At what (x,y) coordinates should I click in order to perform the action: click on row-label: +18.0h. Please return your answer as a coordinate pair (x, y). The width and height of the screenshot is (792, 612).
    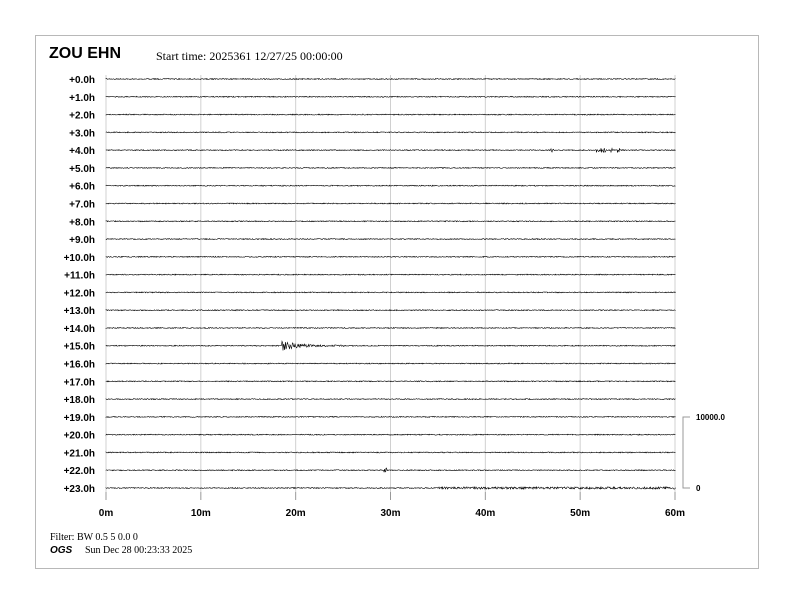
    Looking at the image, I should click on (79, 400).